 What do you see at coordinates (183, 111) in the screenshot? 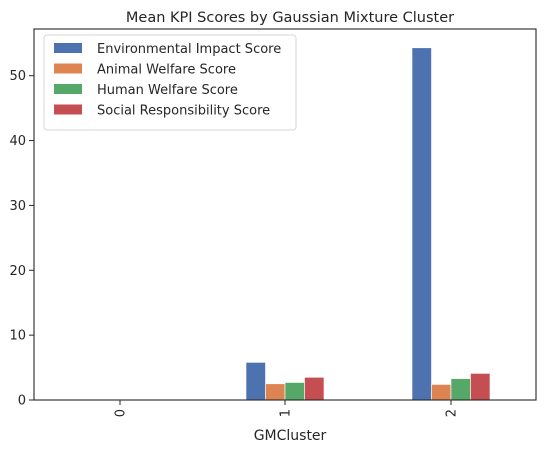
I see `legend-label: Social Responsibility Score` at bounding box center [183, 111].